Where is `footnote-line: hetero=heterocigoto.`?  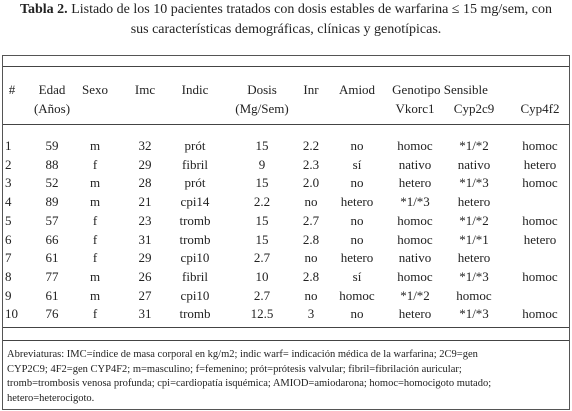 footnote-line: hetero=heterocigoto. is located at coordinates (51, 398).